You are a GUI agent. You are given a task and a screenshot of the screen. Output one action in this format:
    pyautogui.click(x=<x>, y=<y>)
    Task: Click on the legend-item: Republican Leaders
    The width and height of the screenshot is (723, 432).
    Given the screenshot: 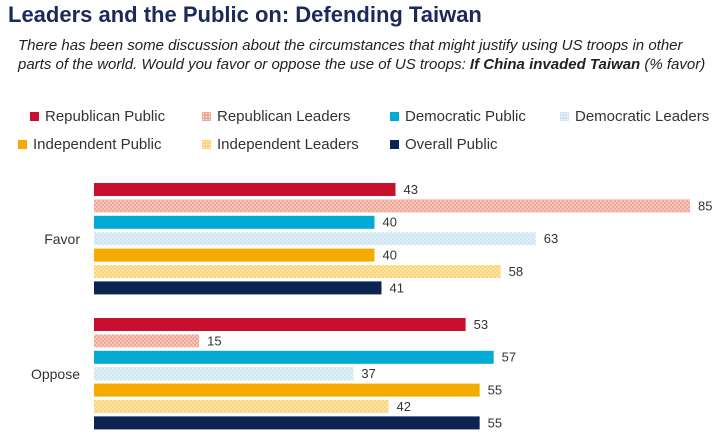 What is the action you would take?
    pyautogui.click(x=276, y=116)
    